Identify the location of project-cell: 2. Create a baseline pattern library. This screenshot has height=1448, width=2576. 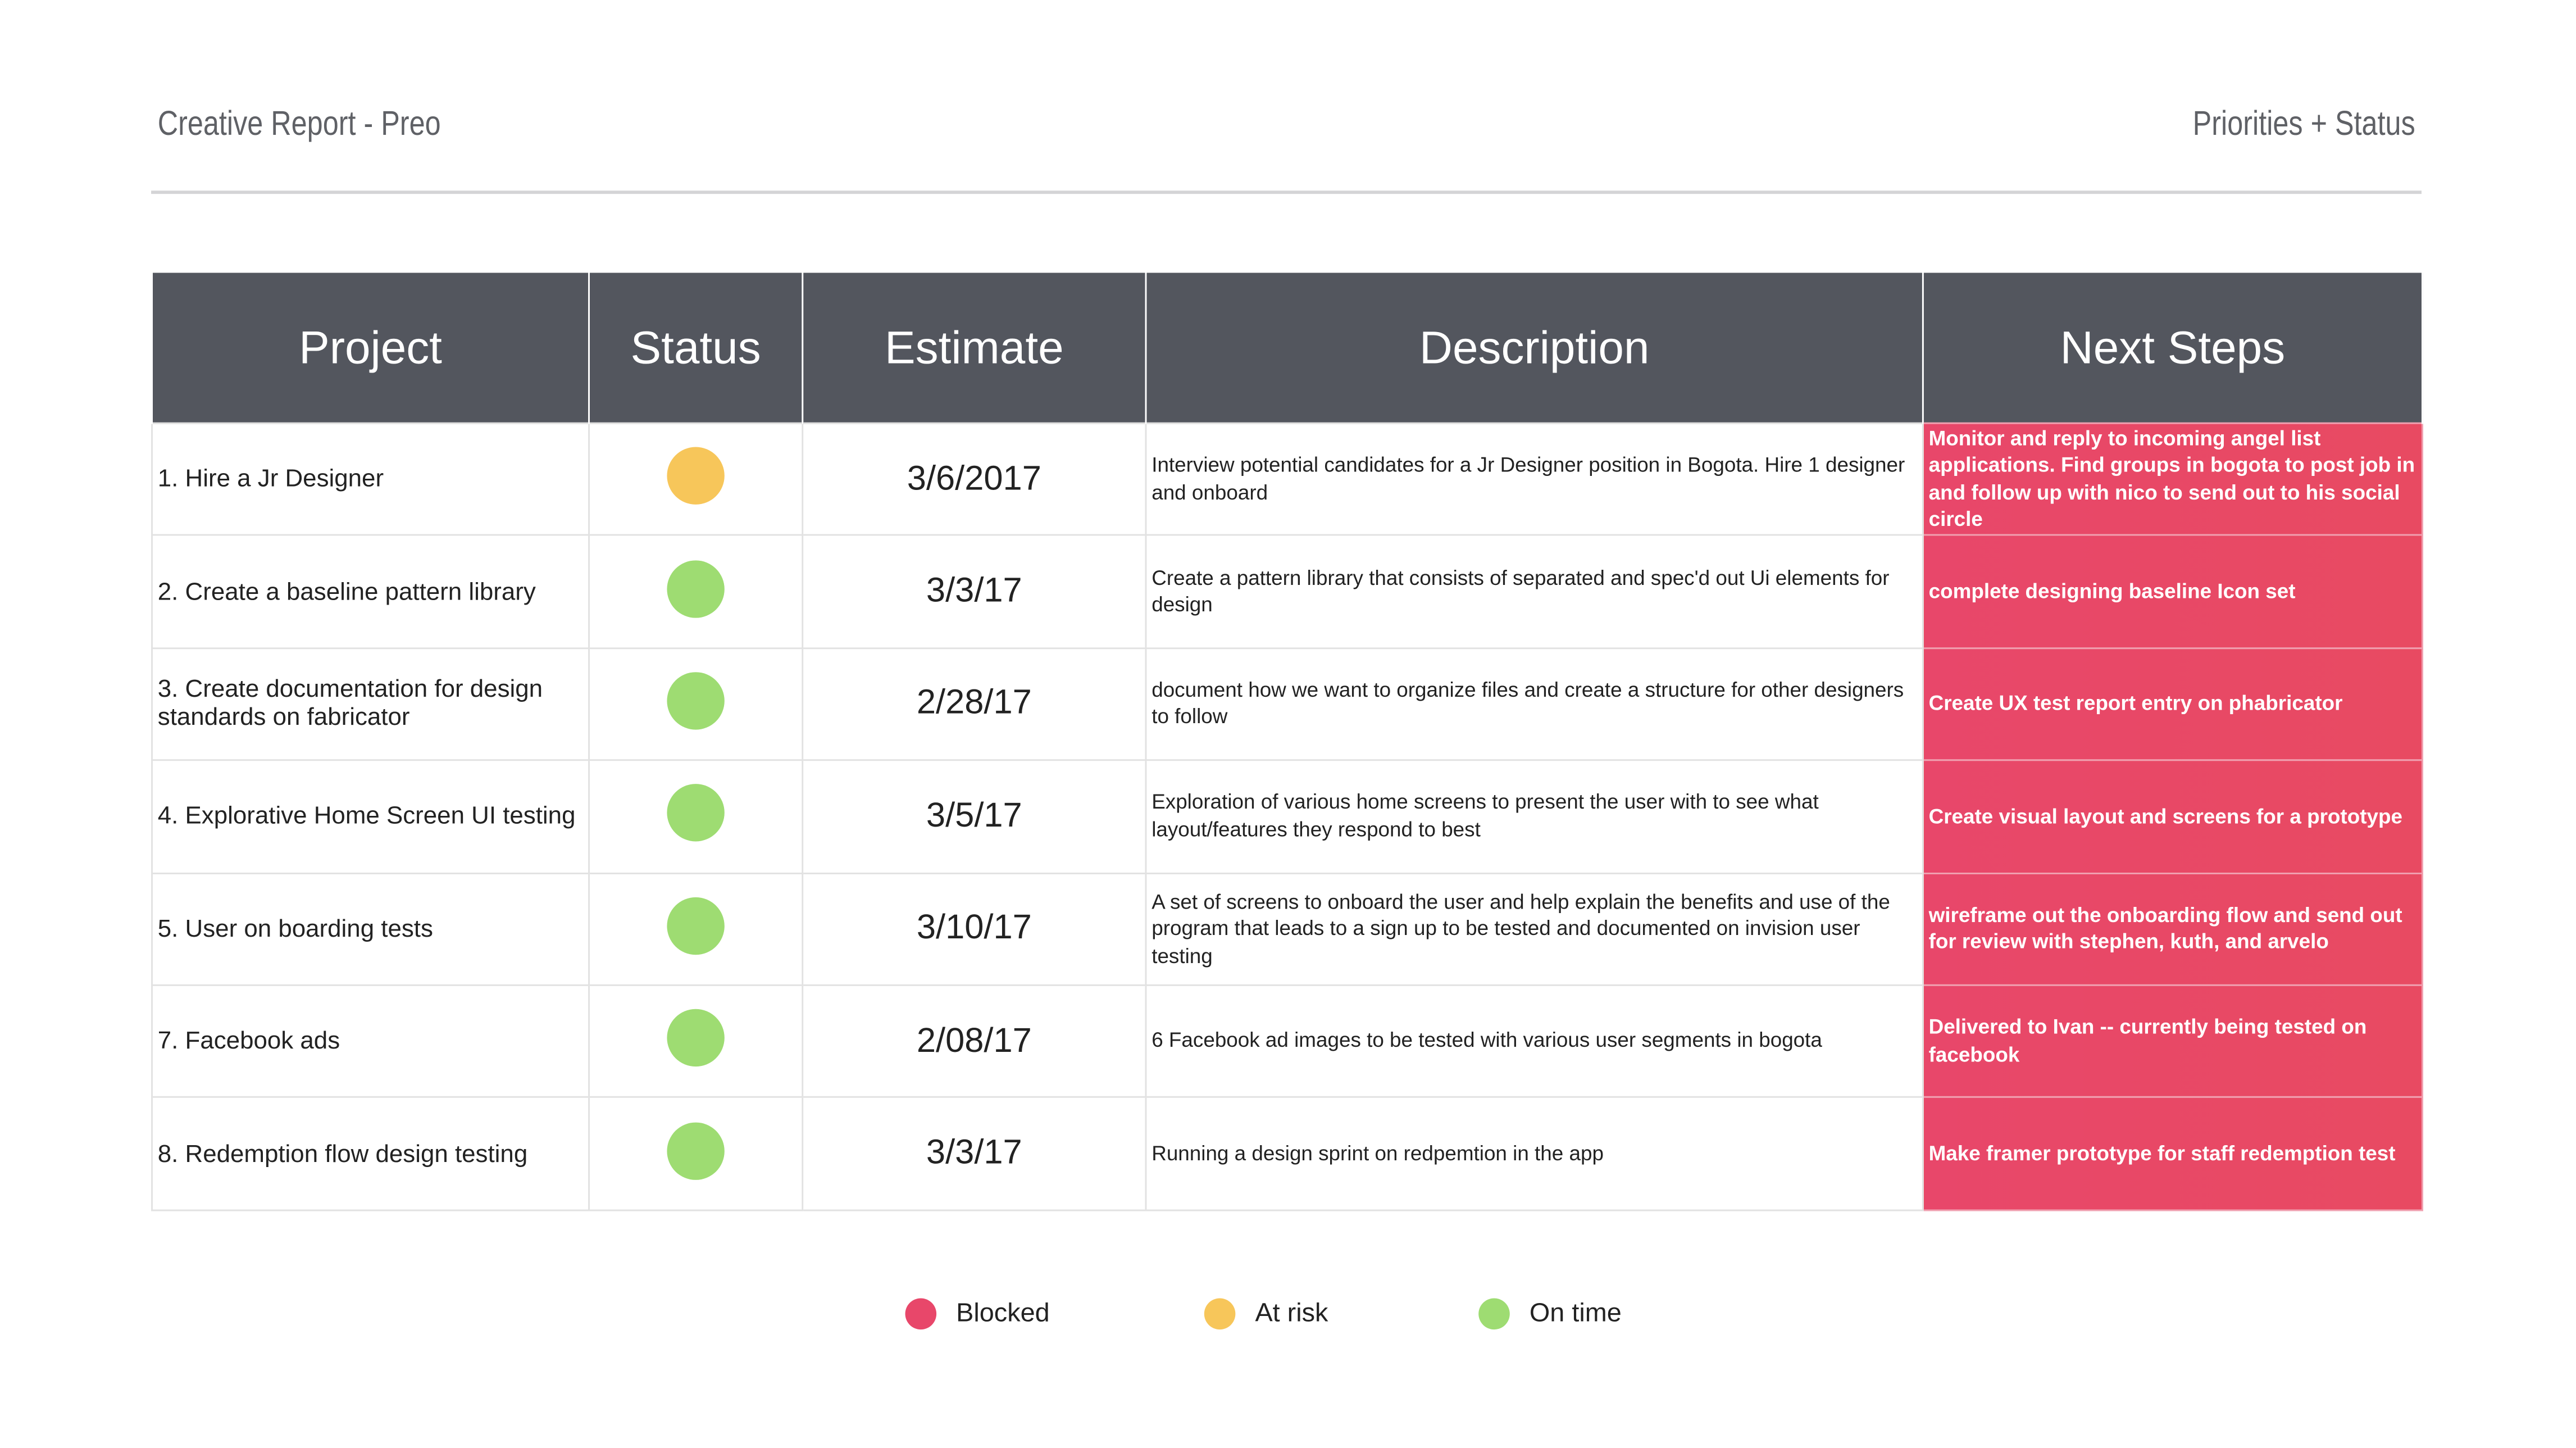
(370, 591).